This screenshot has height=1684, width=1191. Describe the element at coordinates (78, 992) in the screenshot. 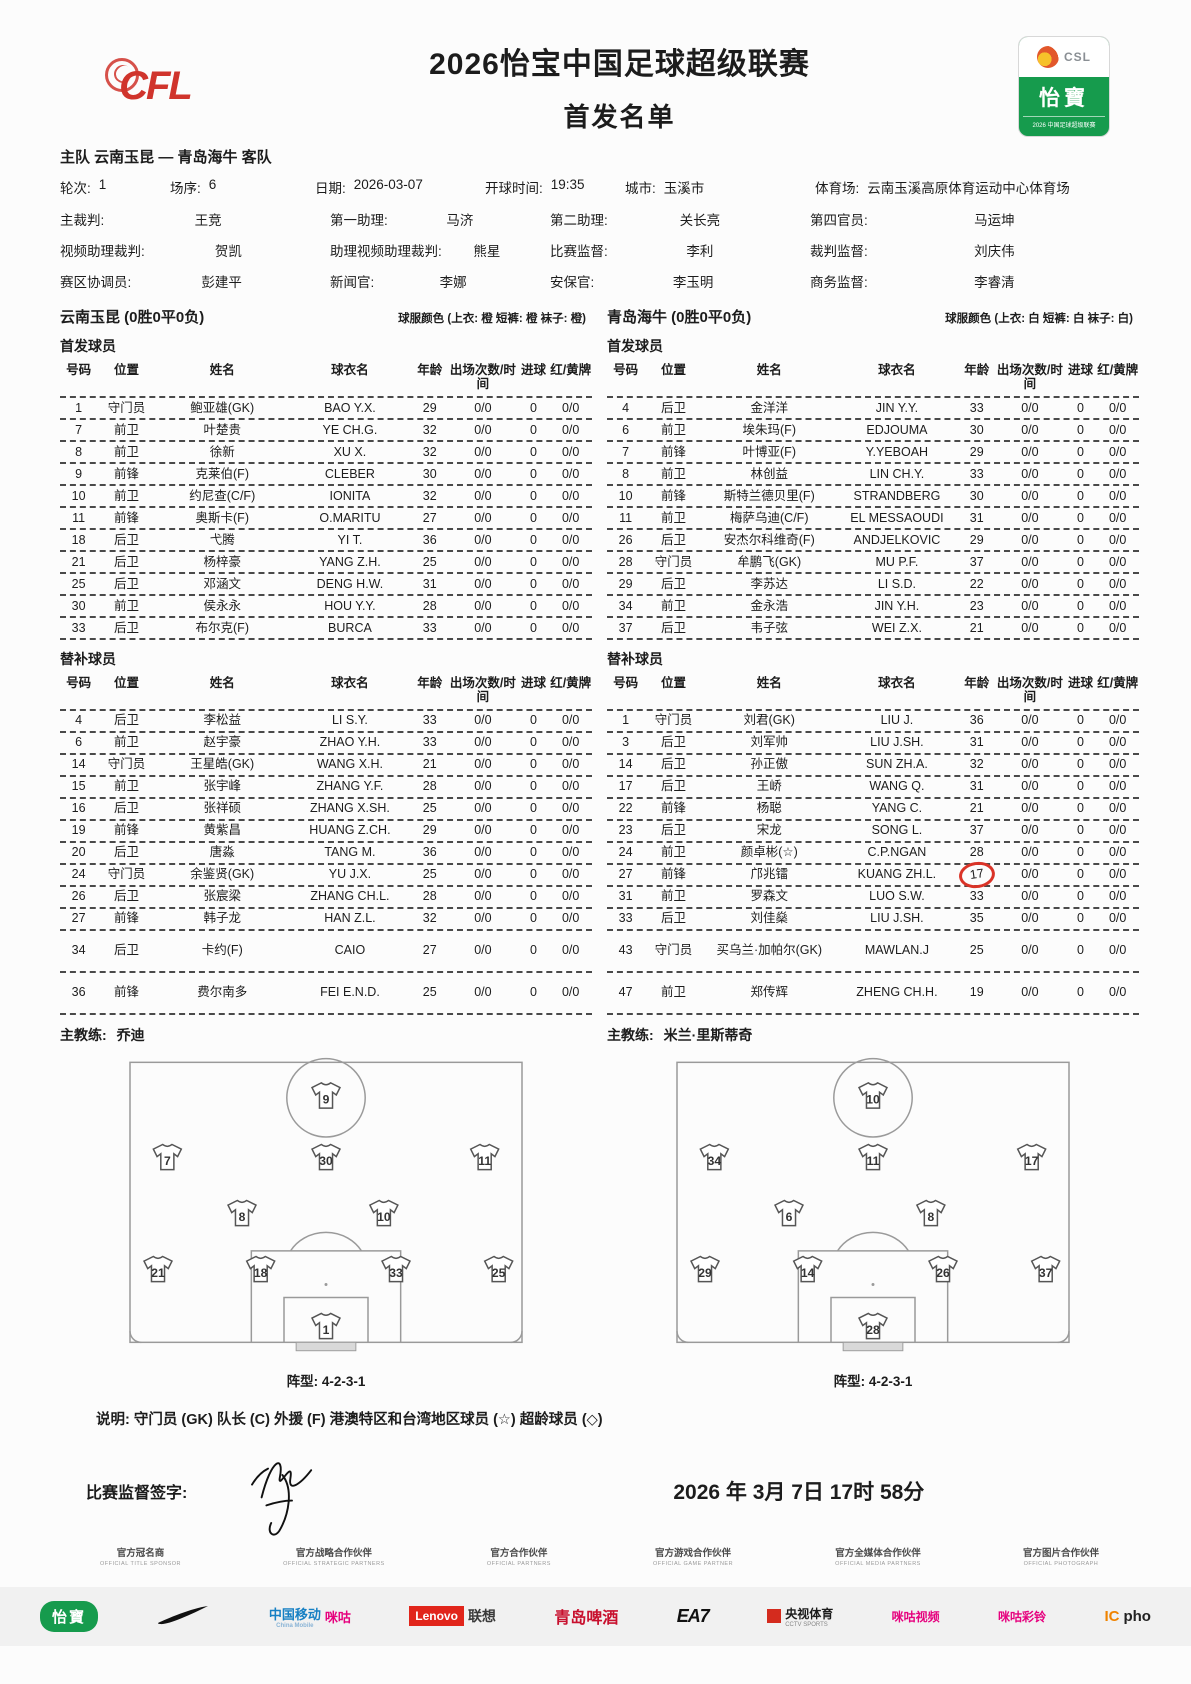

I see `cell-num: 36` at that location.